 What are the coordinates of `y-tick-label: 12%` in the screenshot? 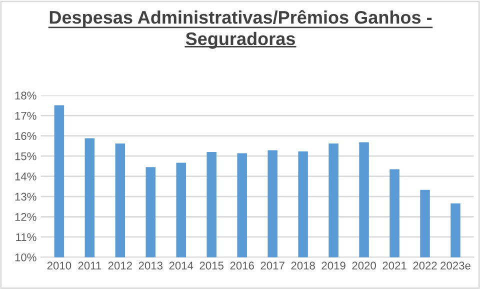 It's located at (25, 217).